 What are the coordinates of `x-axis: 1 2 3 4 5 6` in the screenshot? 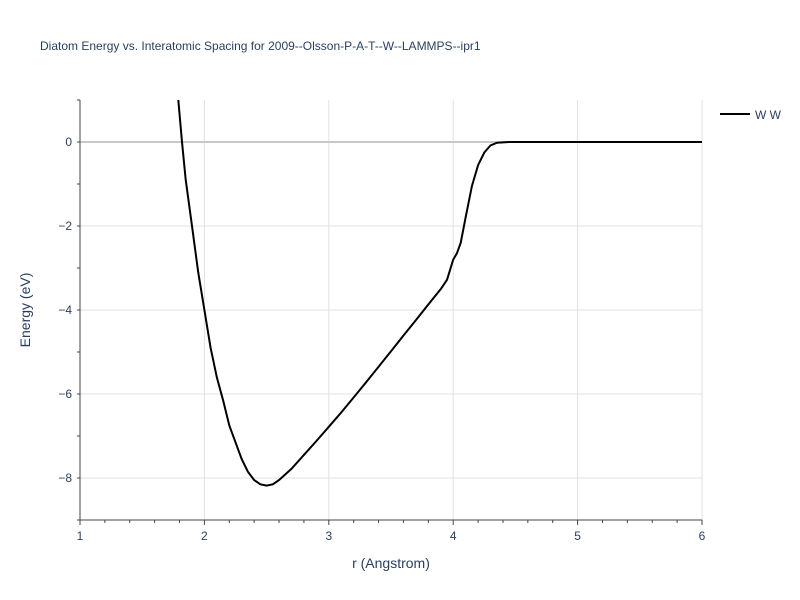 It's located at (391, 531).